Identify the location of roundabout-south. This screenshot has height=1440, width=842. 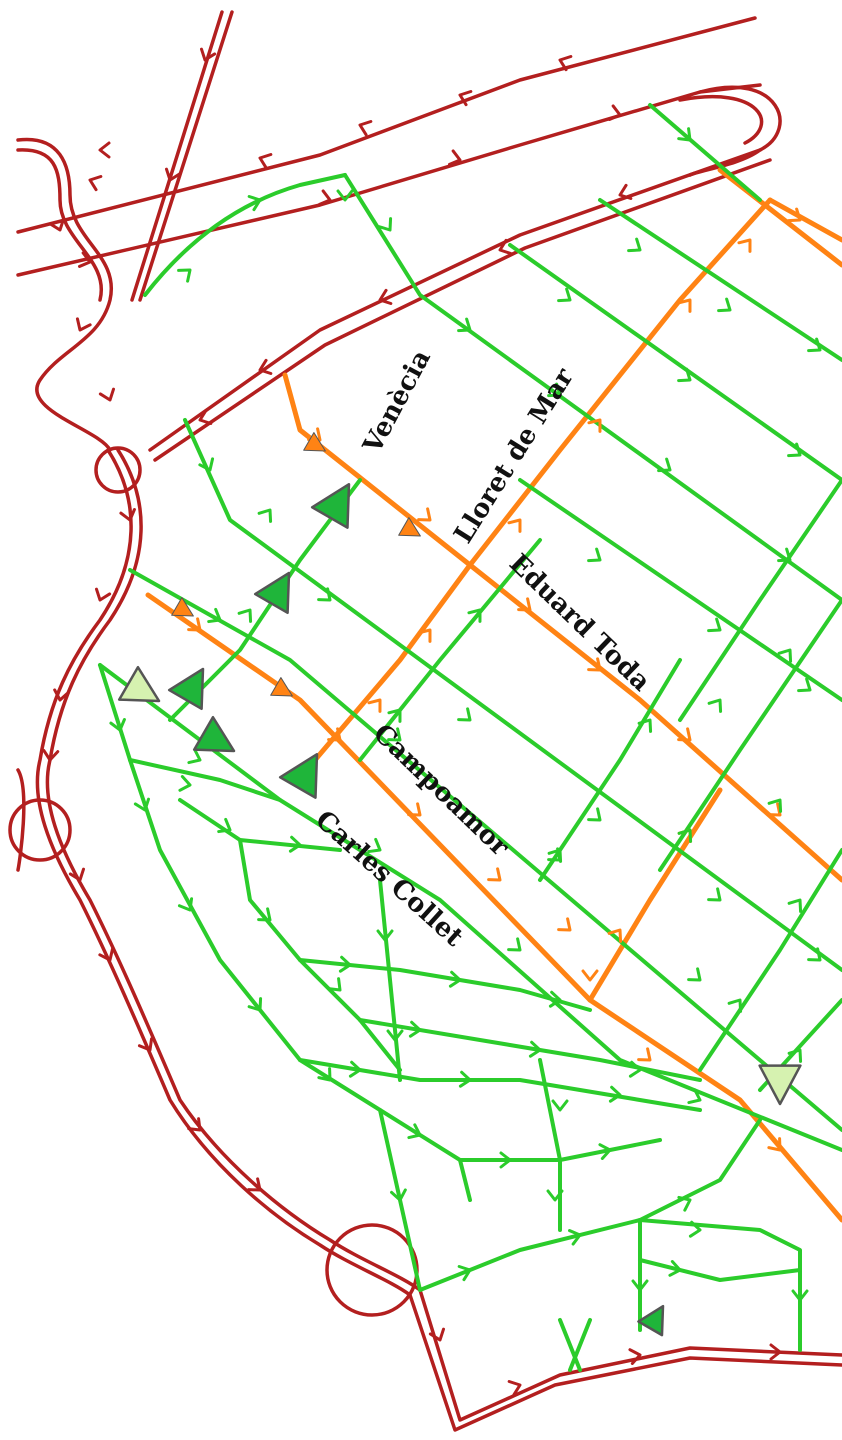
(372, 1270).